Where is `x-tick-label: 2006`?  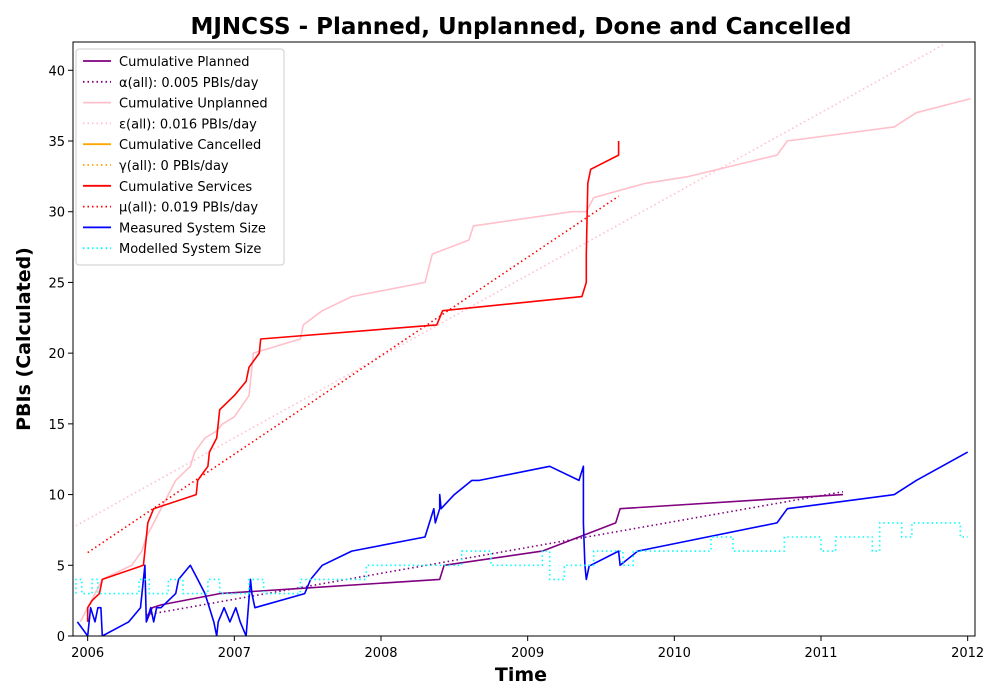
x-tick-label: 2006 is located at coordinates (87, 653).